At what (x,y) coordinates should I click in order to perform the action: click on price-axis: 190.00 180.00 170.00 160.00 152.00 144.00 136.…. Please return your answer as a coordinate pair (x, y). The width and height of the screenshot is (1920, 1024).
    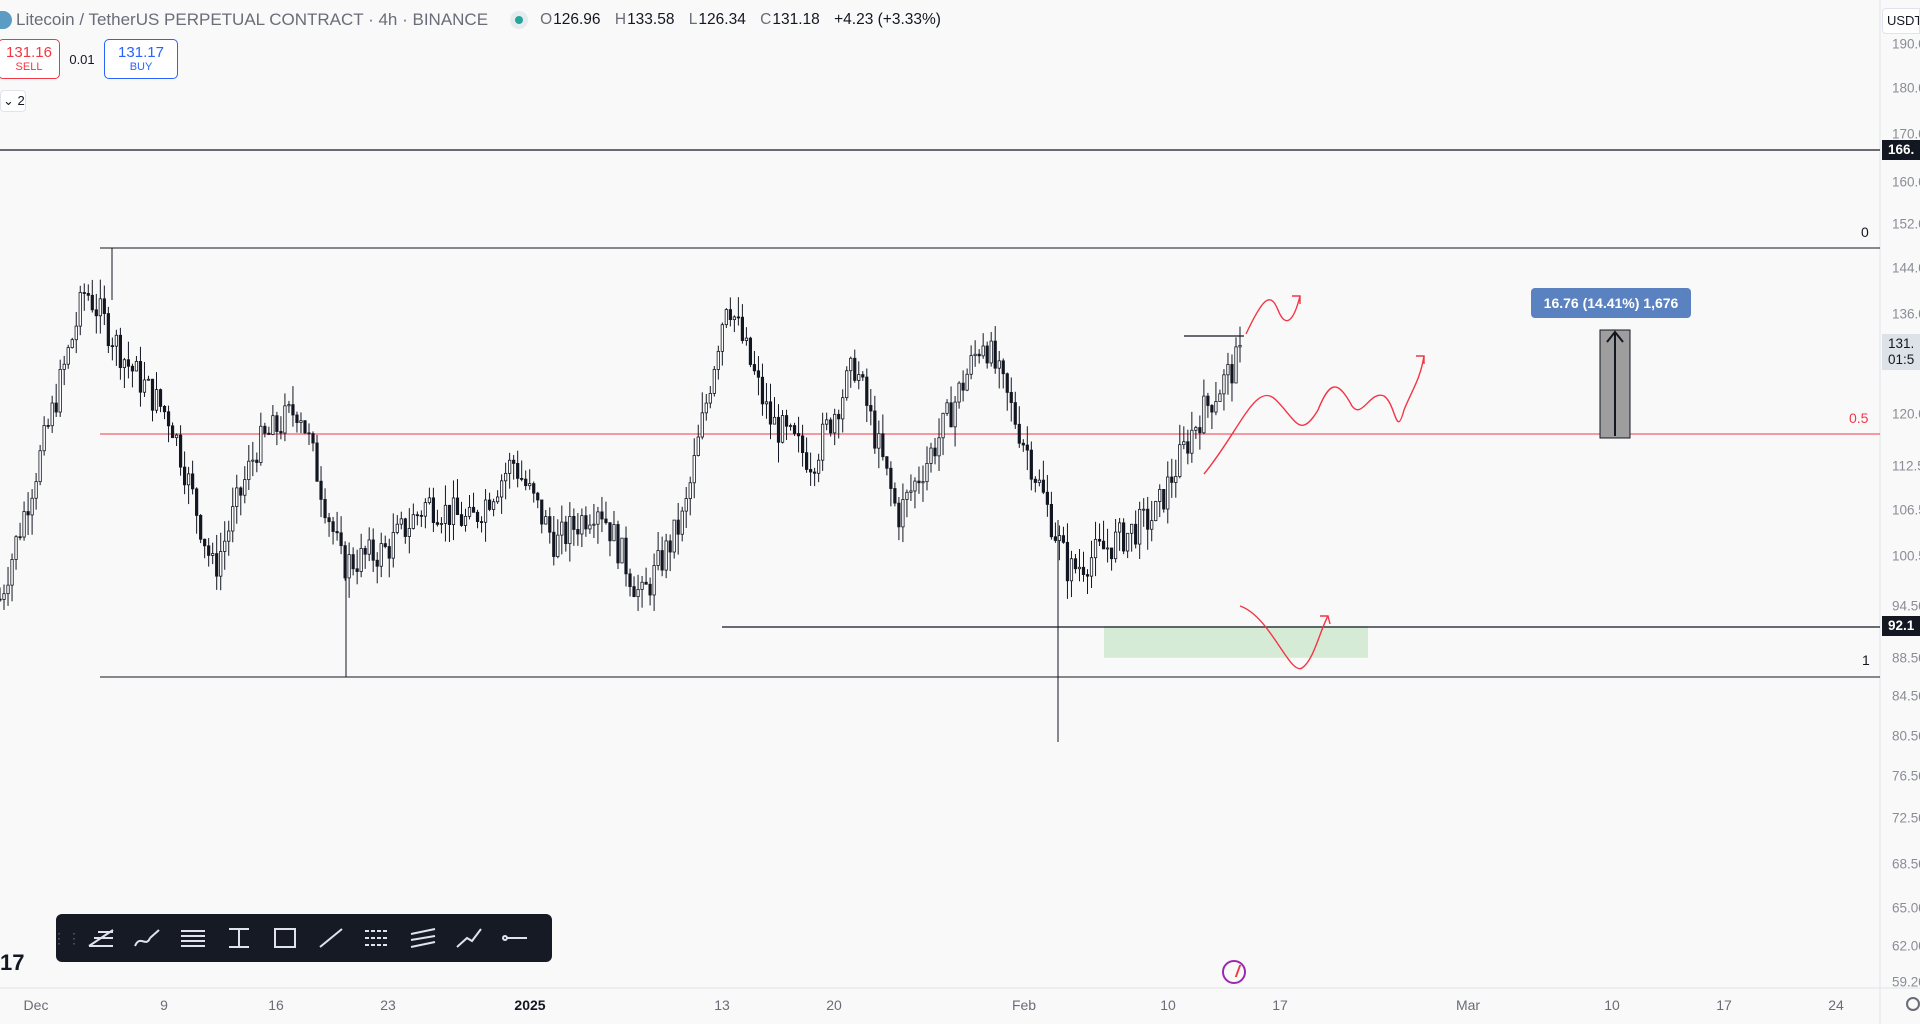
    Looking at the image, I should click on (1900, 512).